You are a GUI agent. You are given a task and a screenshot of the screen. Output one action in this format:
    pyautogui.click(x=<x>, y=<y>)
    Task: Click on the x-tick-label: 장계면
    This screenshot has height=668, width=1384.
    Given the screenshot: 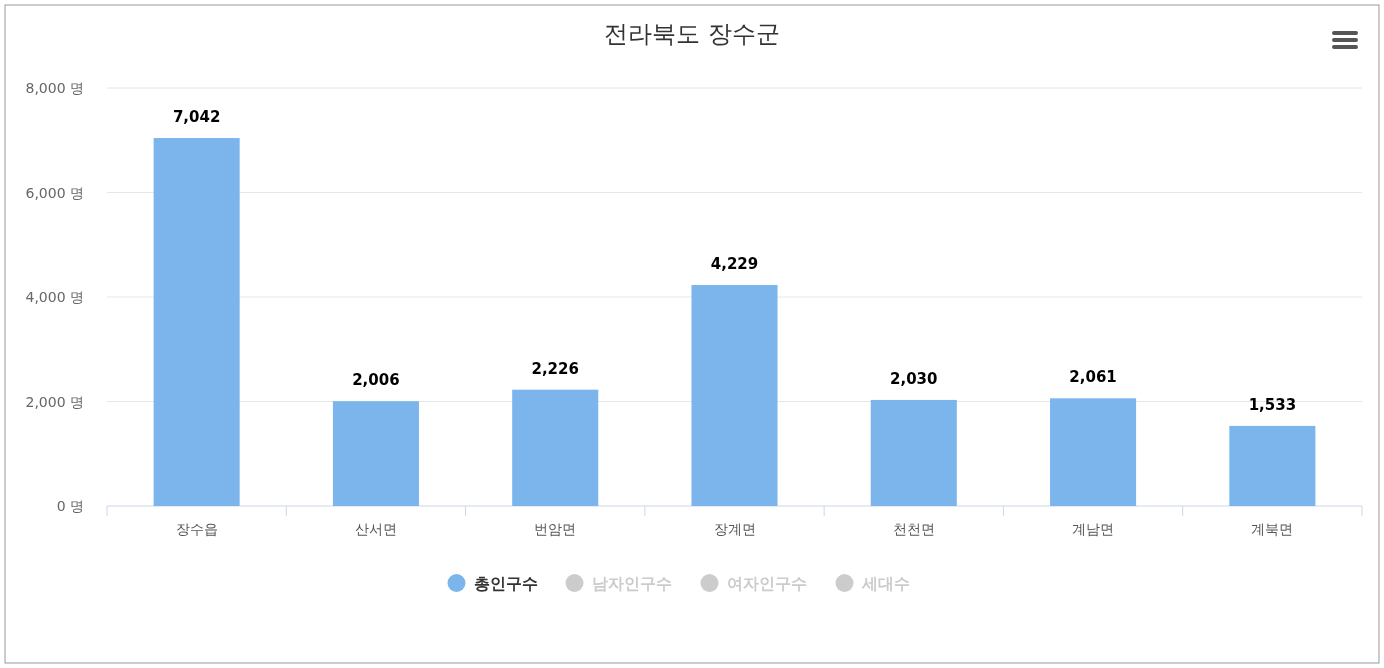 What is the action you would take?
    pyautogui.click(x=734, y=529)
    